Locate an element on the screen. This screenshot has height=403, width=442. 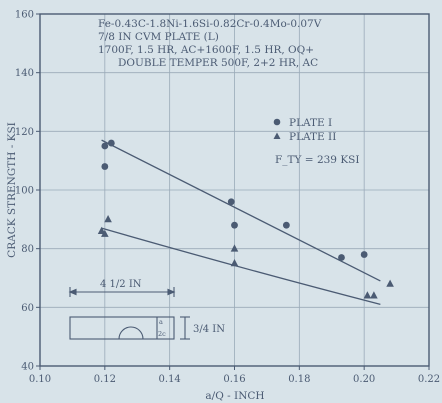
annotation-line-4: DOUBLE TEMPER 500F, 2+2 HR, AC is located at coordinates (218, 63).